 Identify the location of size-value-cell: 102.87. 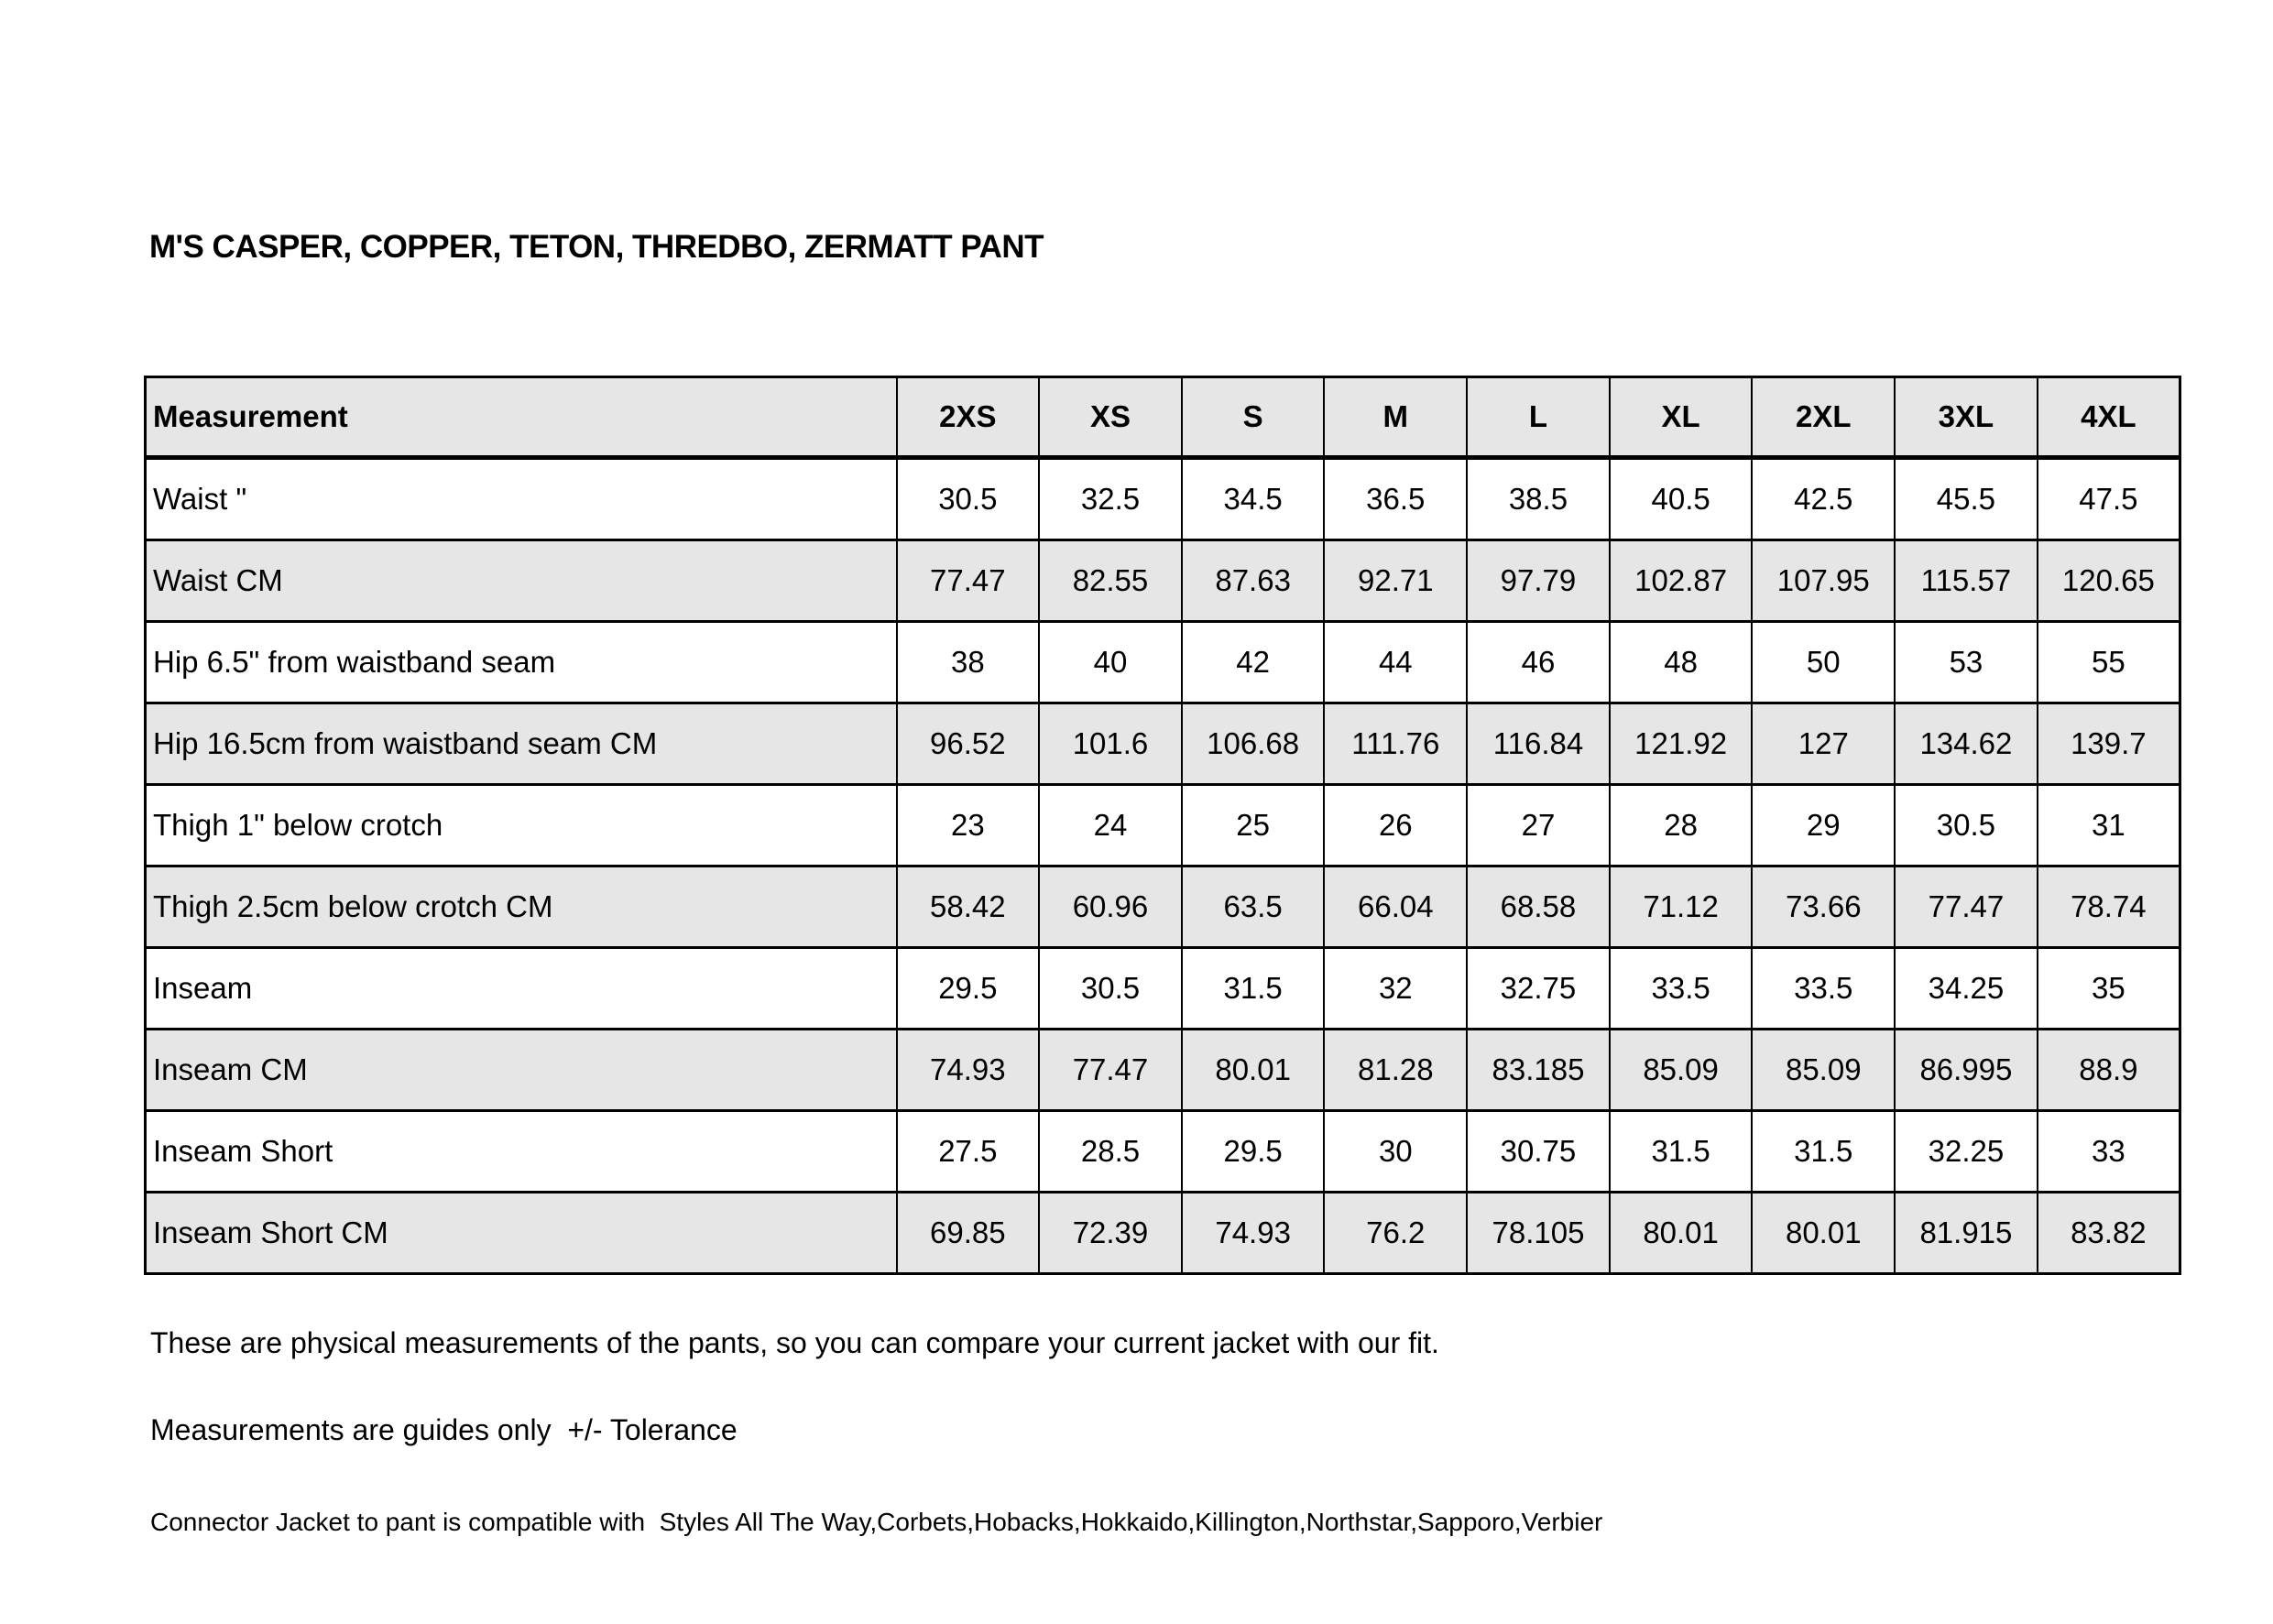
(1681, 581).